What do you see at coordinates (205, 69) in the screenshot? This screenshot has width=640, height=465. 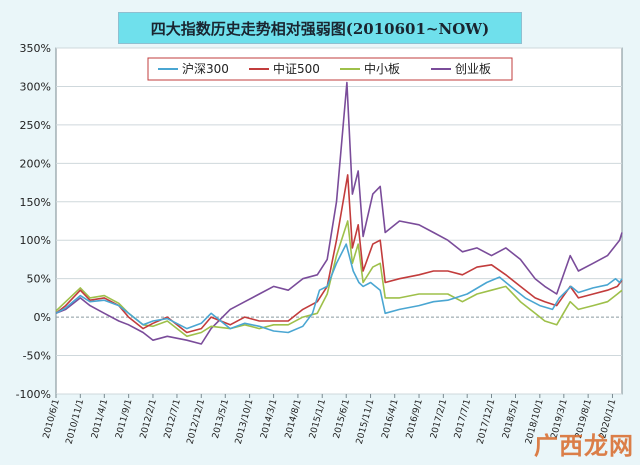 I see `legend-label: 沪深300` at bounding box center [205, 69].